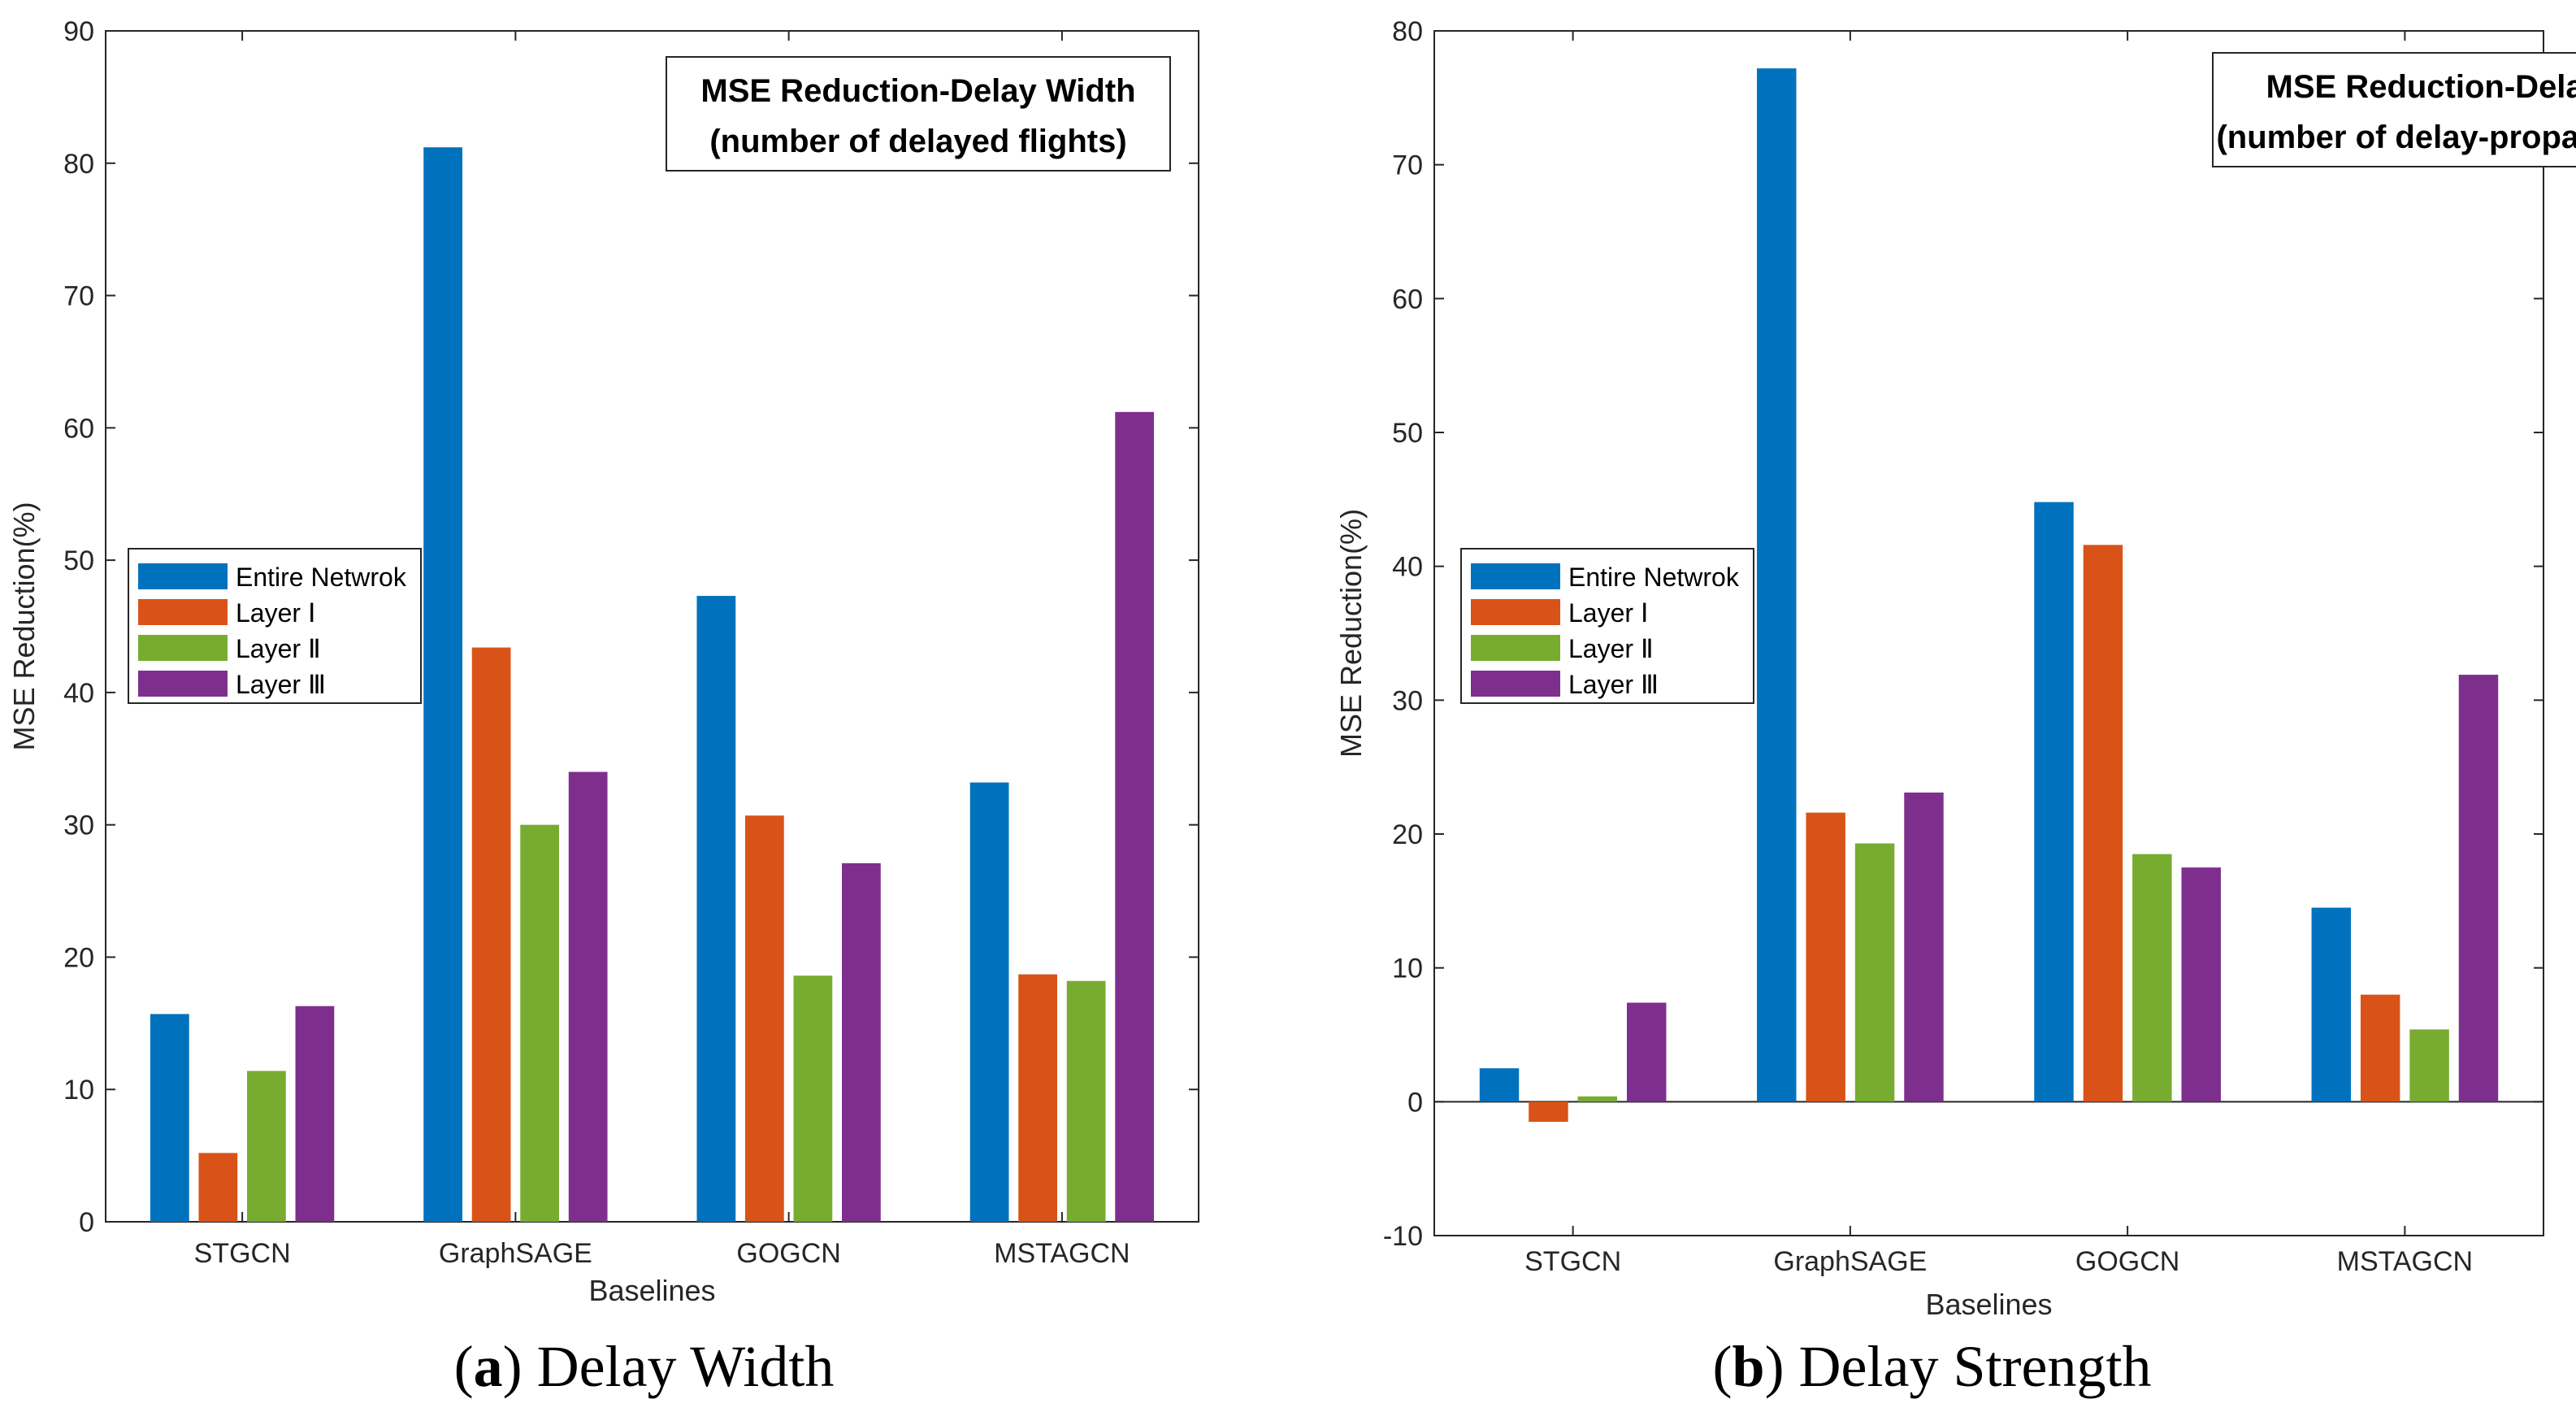 This screenshot has width=2576, height=1425. What do you see at coordinates (1403, 1236) in the screenshot?
I see `y-tick-label: -10` at bounding box center [1403, 1236].